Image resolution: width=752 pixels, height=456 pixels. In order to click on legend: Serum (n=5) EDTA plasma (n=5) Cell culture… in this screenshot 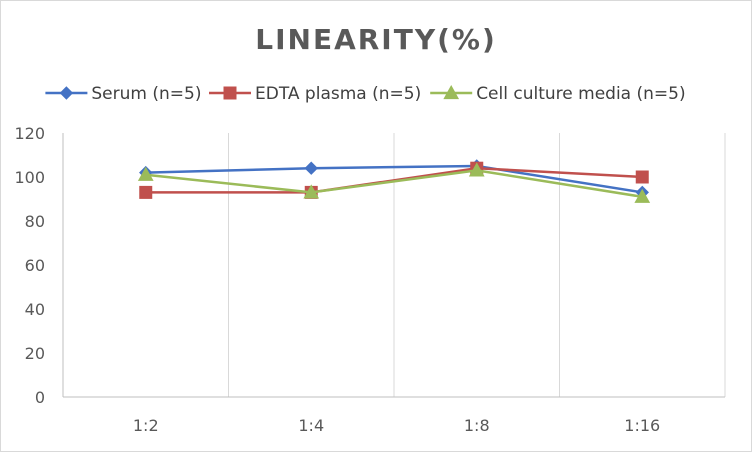, I will do `click(365, 94)`.